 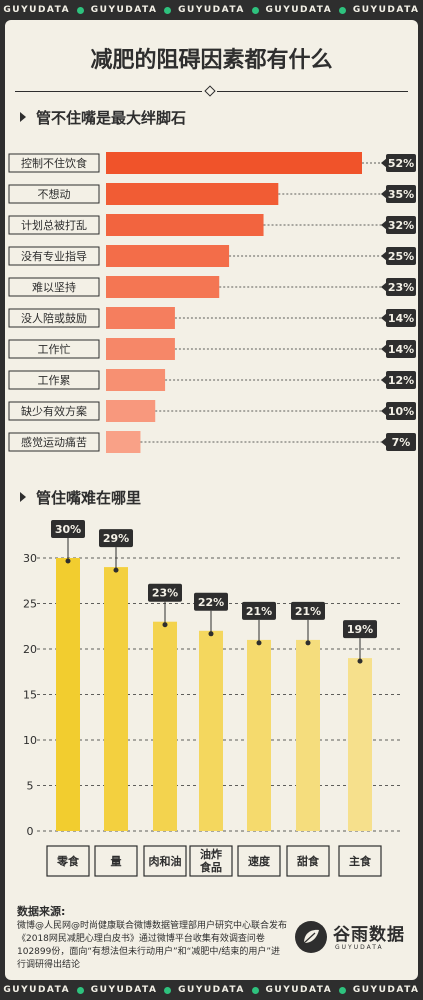 I want to click on source-title: 数据来源:, so click(x=41, y=911).